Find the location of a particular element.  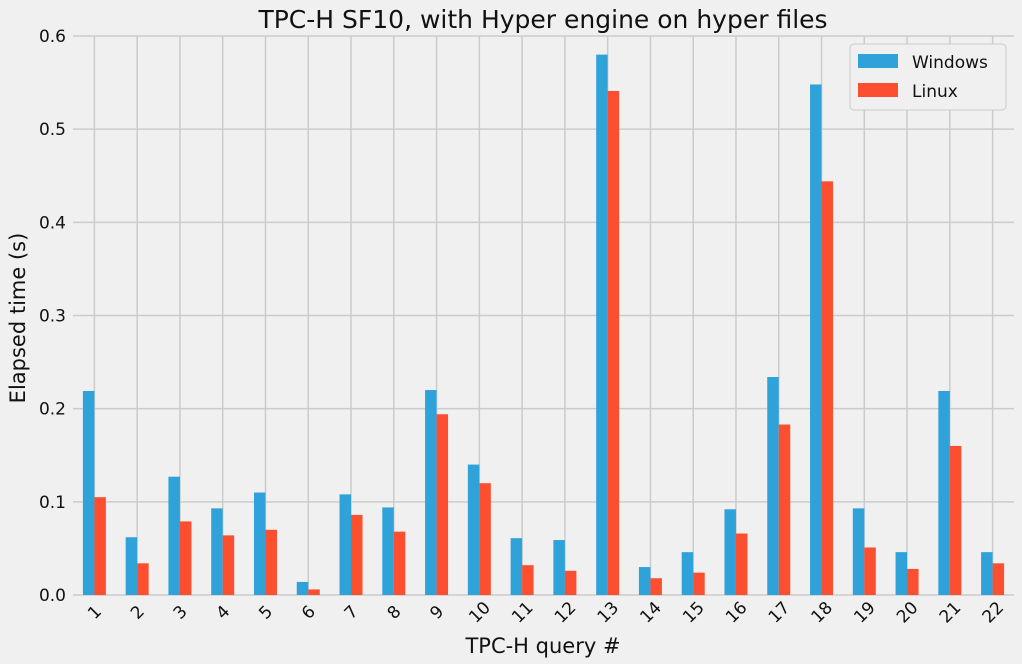

bar-windows-q8 is located at coordinates (388, 551).